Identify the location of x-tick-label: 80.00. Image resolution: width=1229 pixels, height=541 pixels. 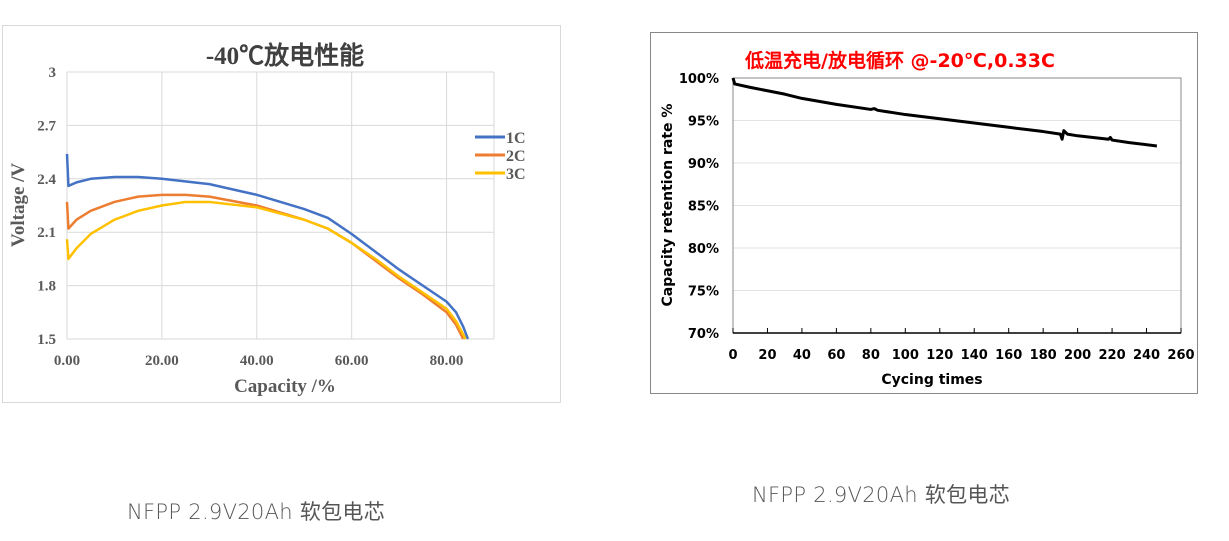
(447, 361).